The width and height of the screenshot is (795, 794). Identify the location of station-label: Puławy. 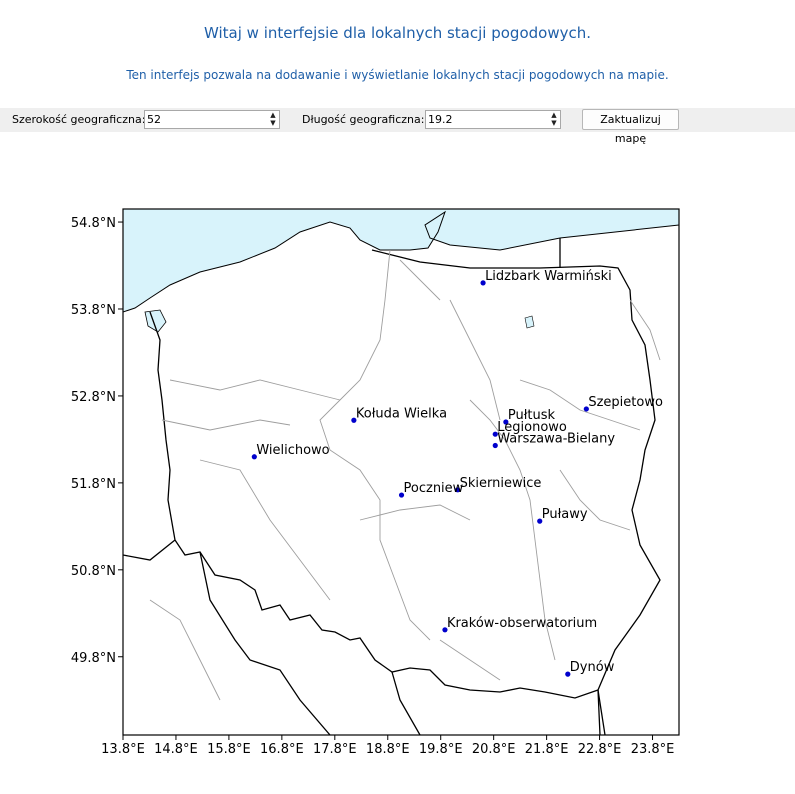
(565, 514).